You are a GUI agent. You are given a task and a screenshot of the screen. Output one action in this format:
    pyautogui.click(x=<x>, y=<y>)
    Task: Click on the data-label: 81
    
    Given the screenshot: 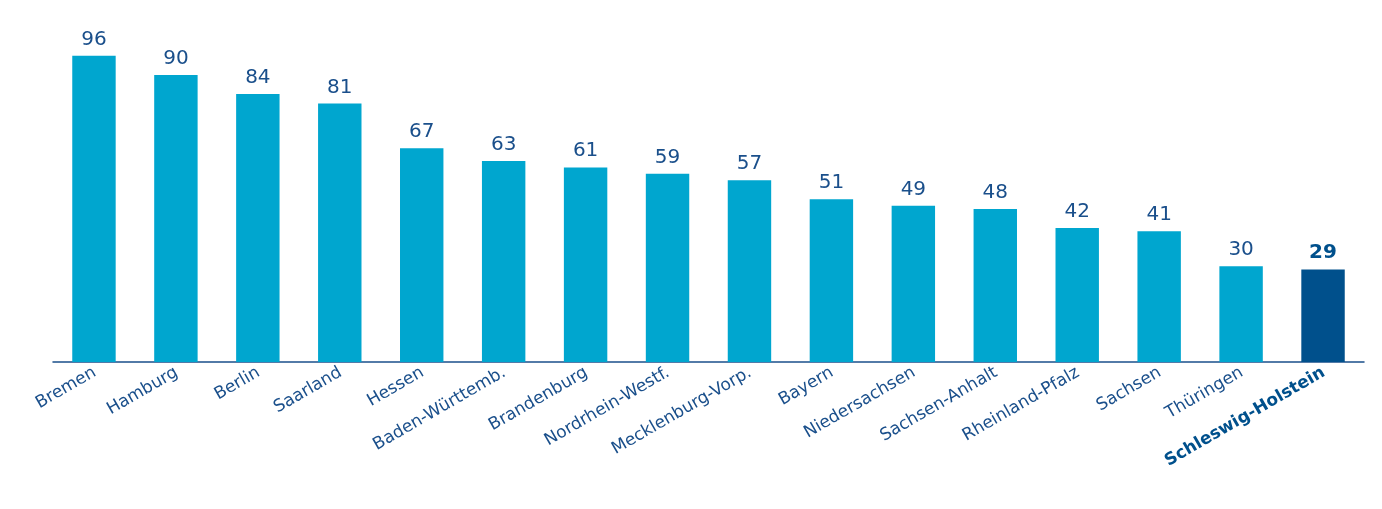 What is the action you would take?
    pyautogui.click(x=340, y=85)
    